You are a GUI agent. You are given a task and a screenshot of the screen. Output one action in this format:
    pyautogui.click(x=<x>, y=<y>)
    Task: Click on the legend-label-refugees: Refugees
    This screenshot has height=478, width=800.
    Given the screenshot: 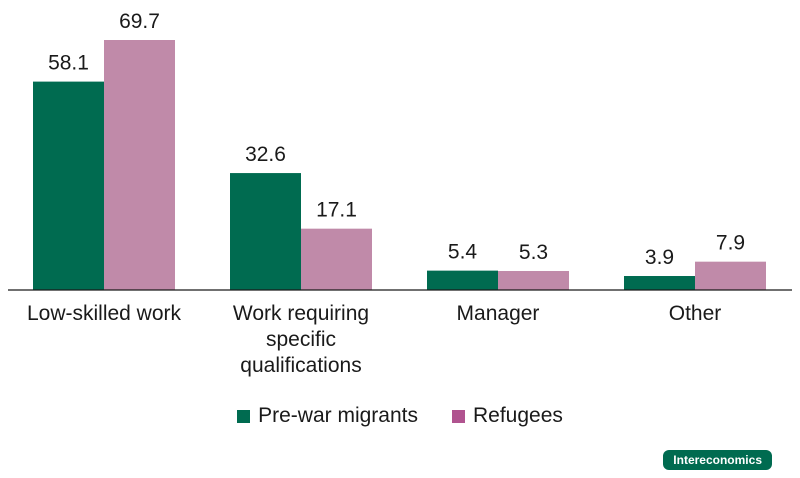 What is the action you would take?
    pyautogui.click(x=517, y=415)
    